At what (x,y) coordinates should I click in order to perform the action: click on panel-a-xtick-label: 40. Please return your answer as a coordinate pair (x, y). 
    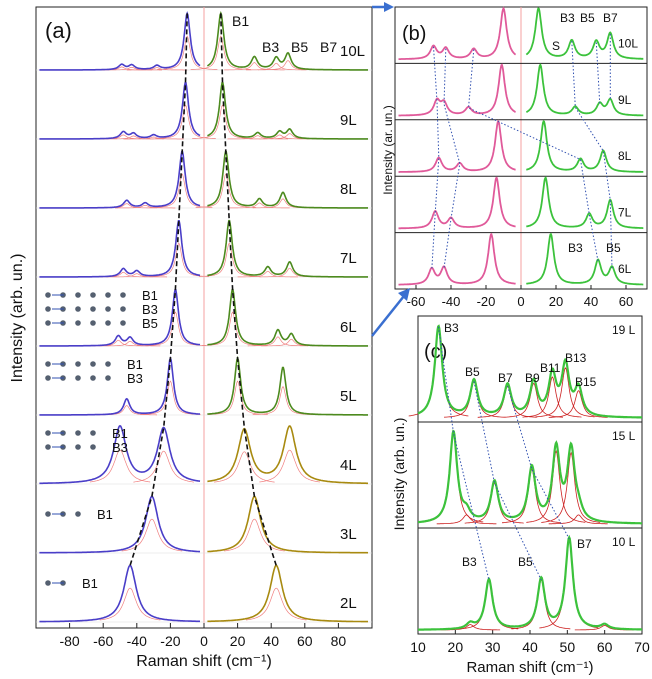
    Looking at the image, I should click on (271, 641).